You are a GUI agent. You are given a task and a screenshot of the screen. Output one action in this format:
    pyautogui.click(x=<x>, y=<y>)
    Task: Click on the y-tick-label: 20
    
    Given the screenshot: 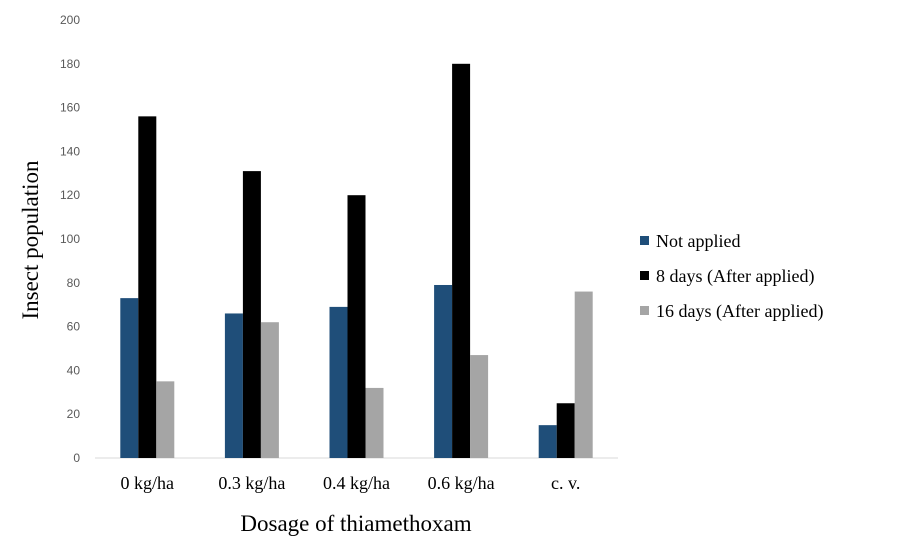 What is the action you would take?
    pyautogui.click(x=74, y=414)
    